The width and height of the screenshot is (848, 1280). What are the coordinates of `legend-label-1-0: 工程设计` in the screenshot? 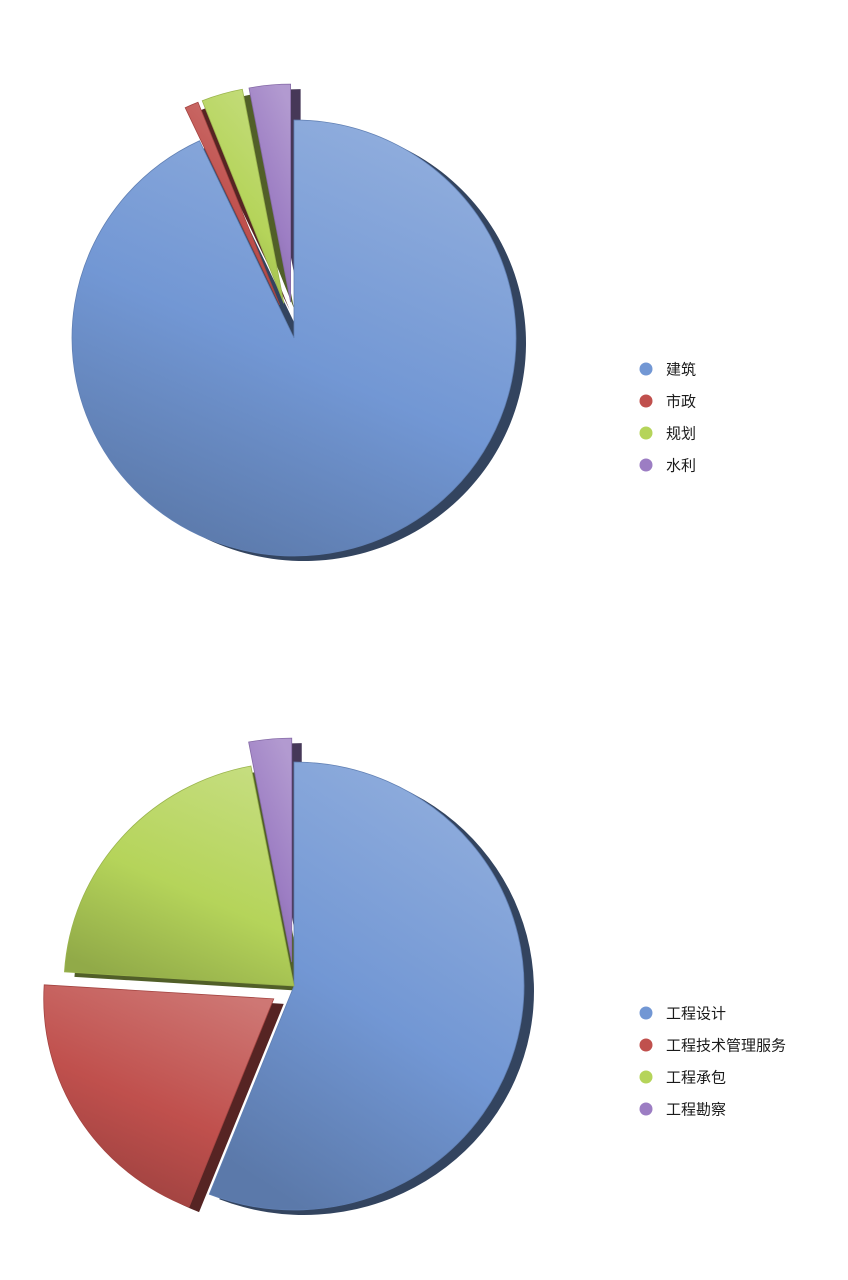 It's located at (696, 1014).